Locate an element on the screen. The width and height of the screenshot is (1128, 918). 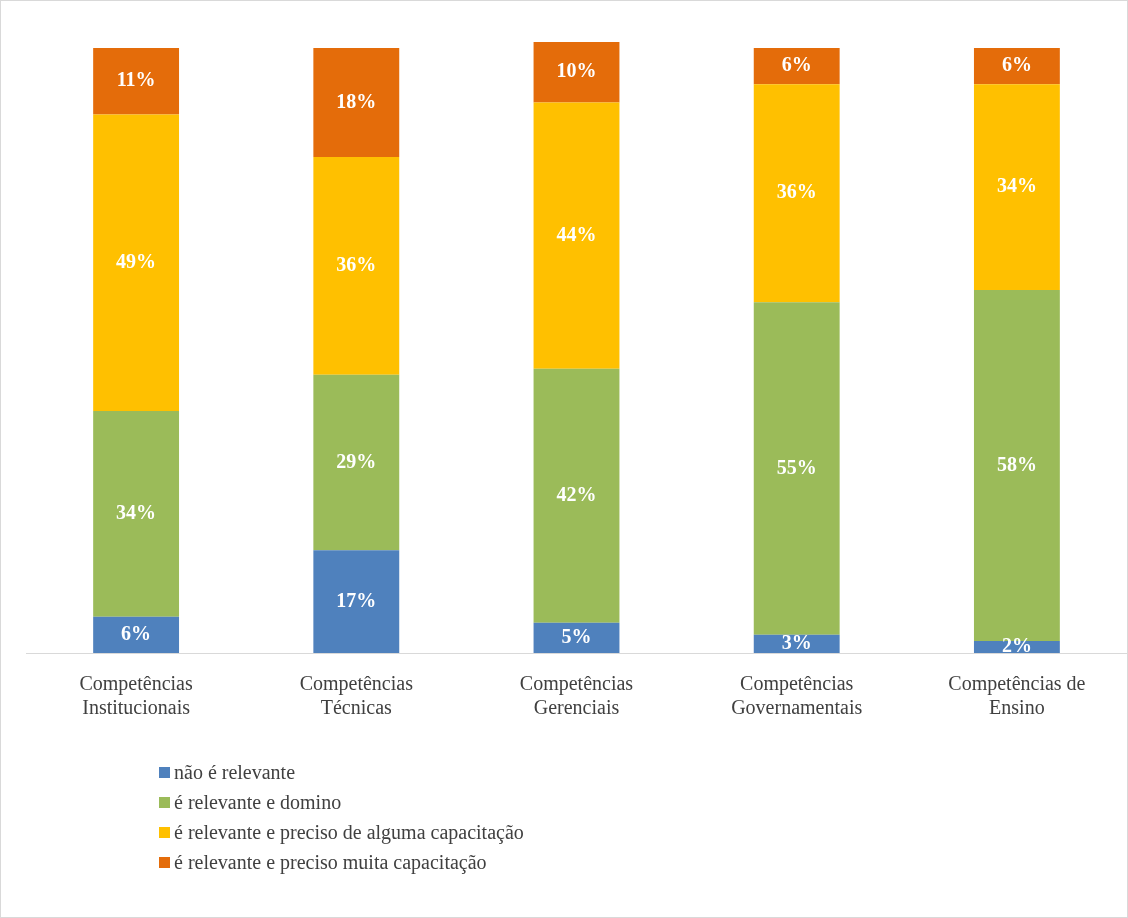
data-label: 55% is located at coordinates (796, 466).